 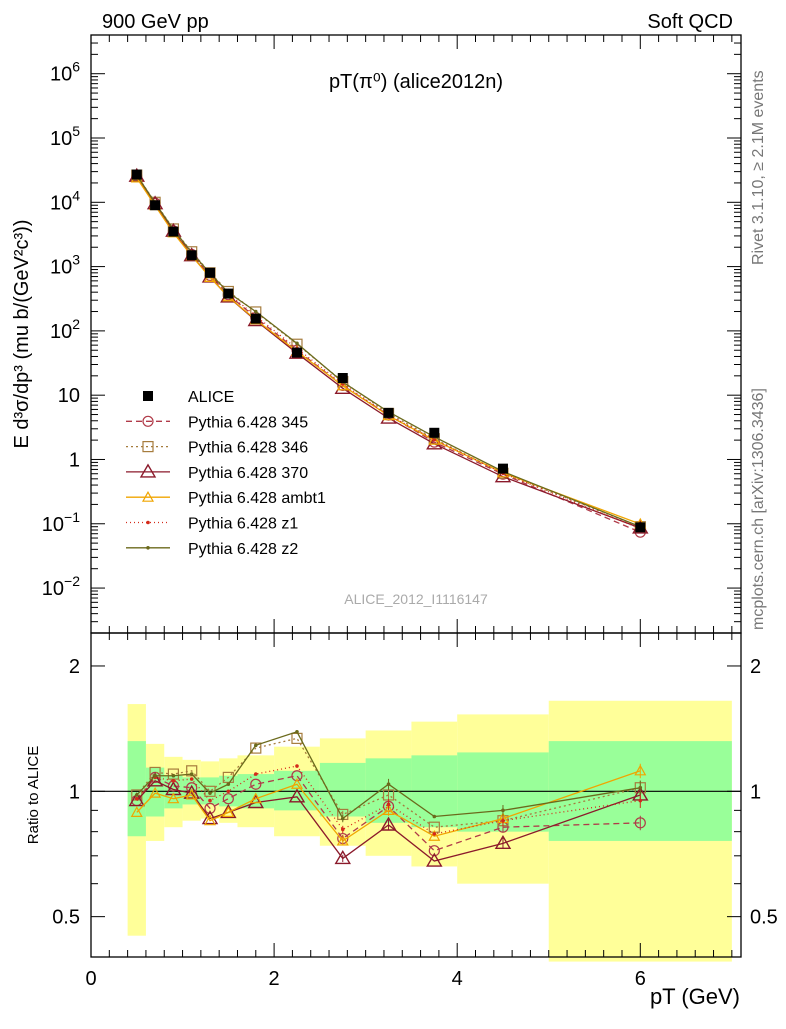 What do you see at coordinates (148, 396) in the screenshot?
I see `legend-marker-alice` at bounding box center [148, 396].